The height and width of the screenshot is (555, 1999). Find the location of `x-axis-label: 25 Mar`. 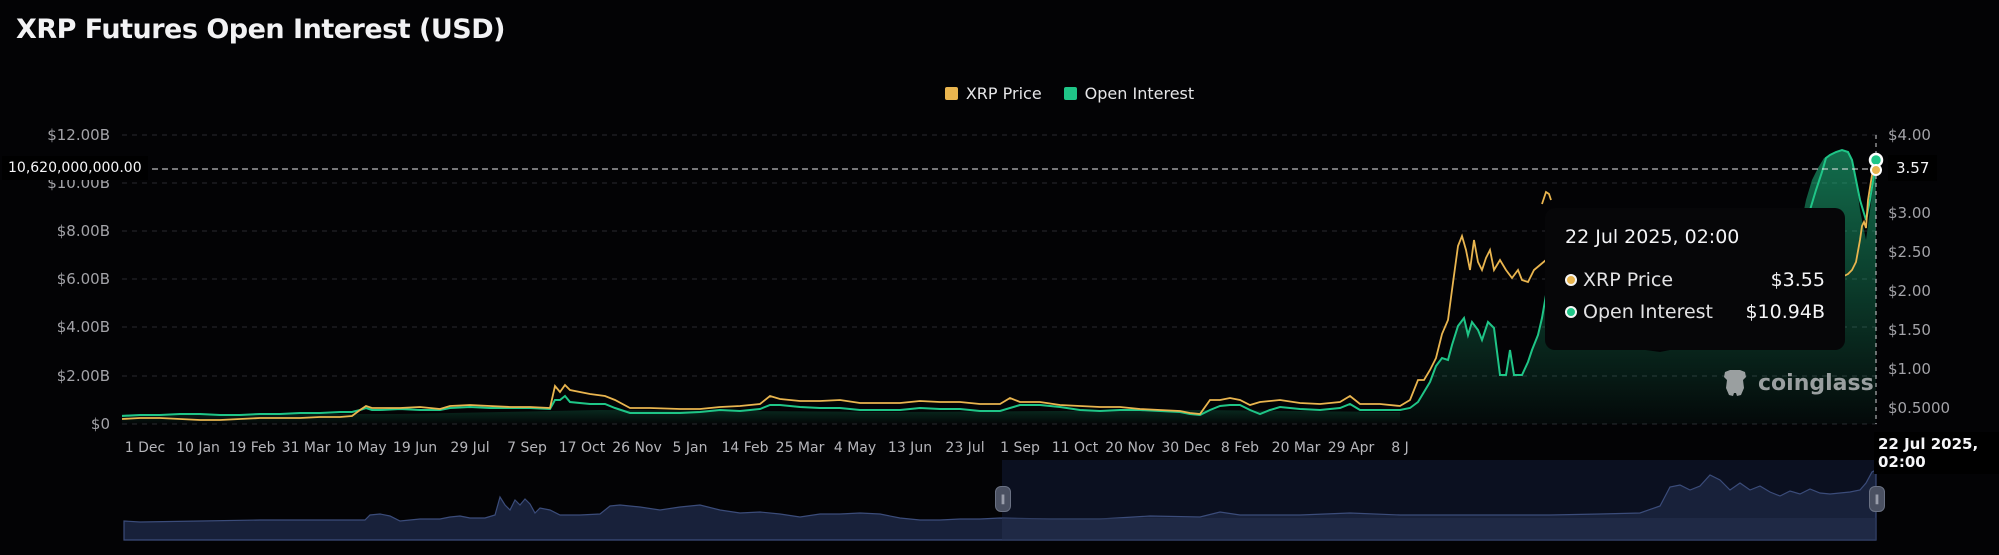

x-axis-label: 25 Mar is located at coordinates (800, 448).